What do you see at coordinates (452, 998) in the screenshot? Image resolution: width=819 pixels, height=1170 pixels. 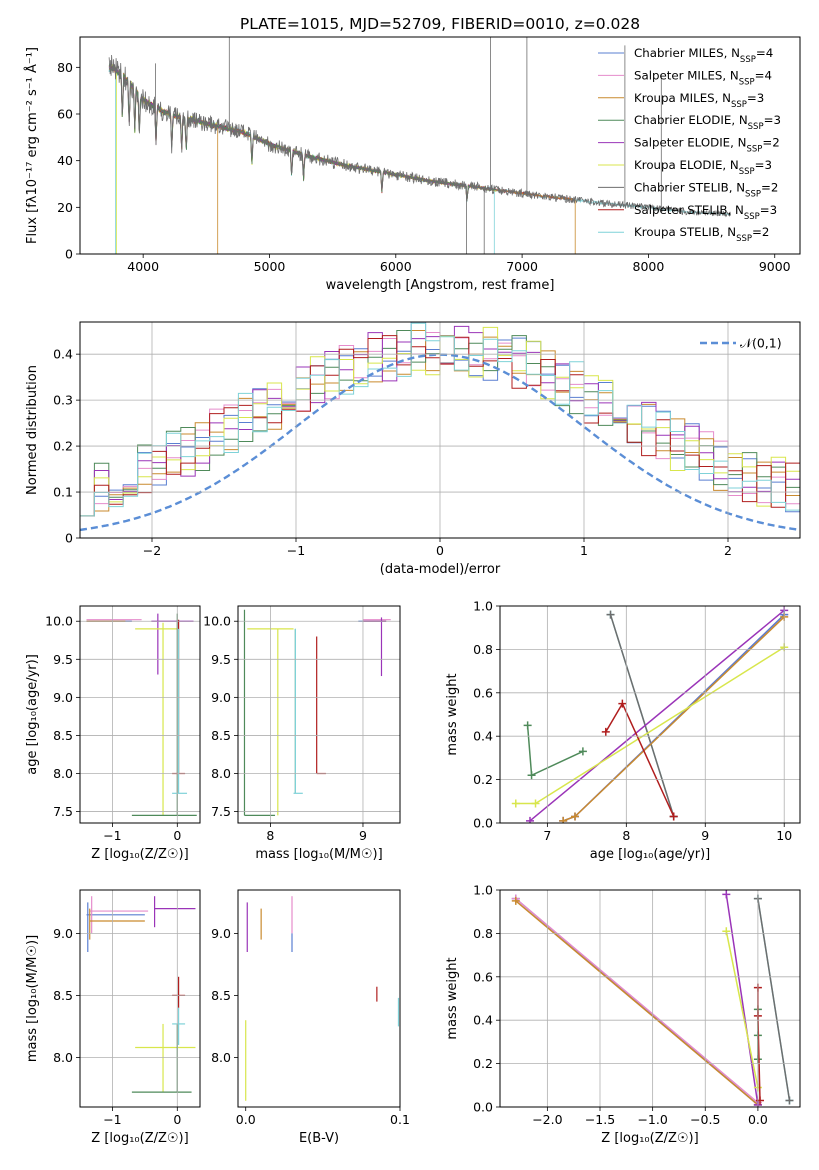 I see `weight_vs_Z-ylabel: mass weight` at bounding box center [452, 998].